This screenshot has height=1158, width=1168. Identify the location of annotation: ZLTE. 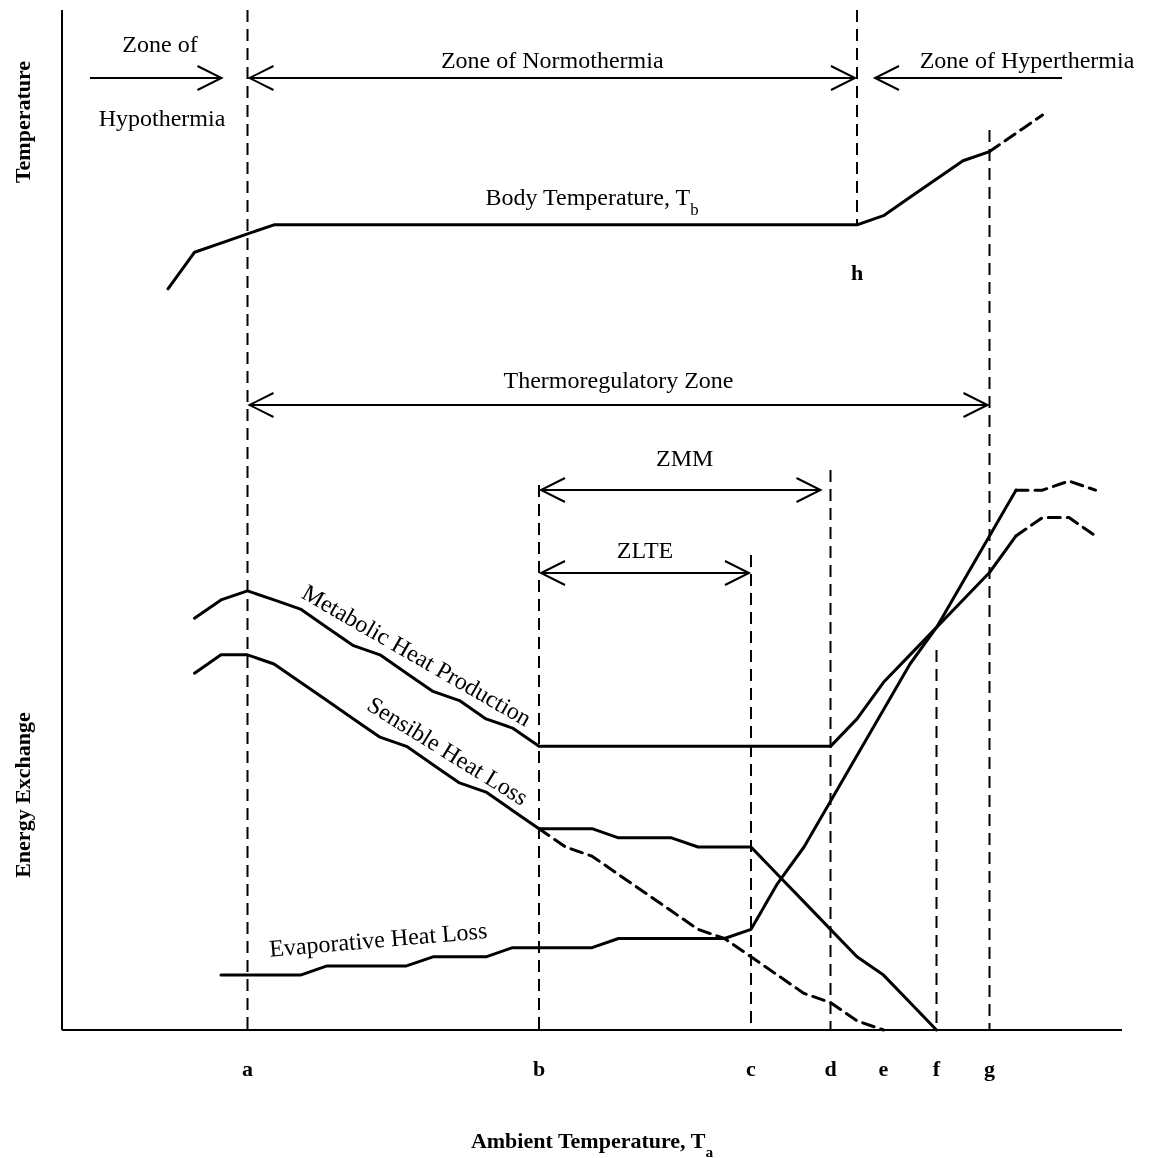
(645, 550).